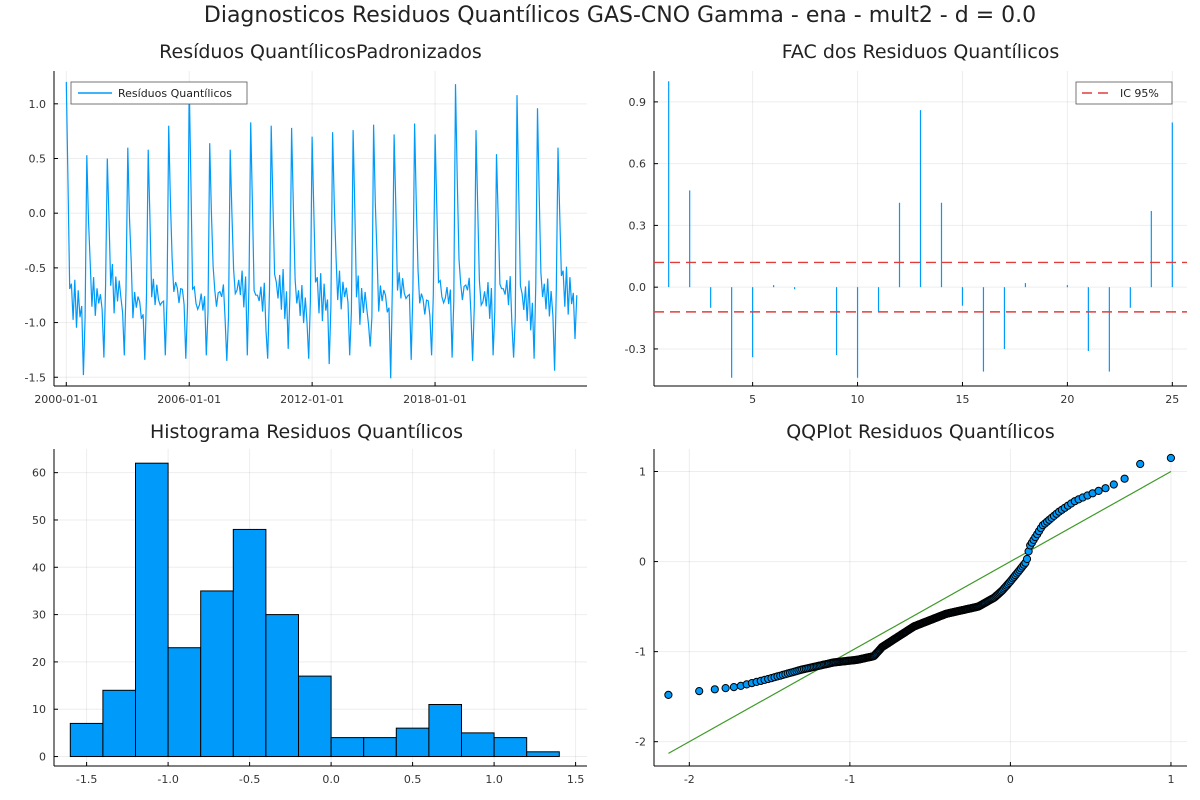 This screenshot has width=1200, height=800. I want to click on acf-y-tick-label: -0.3, so click(635, 349).